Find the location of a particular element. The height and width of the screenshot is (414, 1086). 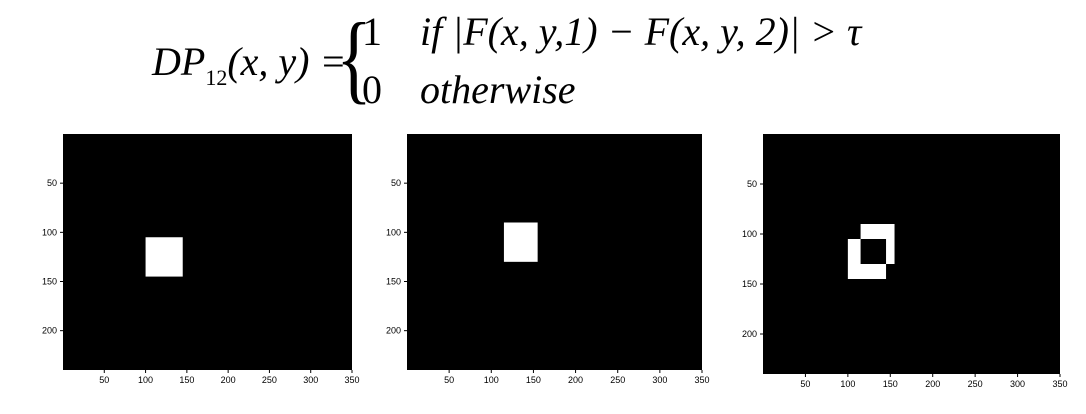

formula-lhs: DP12(x, y) = is located at coordinates (249, 64).